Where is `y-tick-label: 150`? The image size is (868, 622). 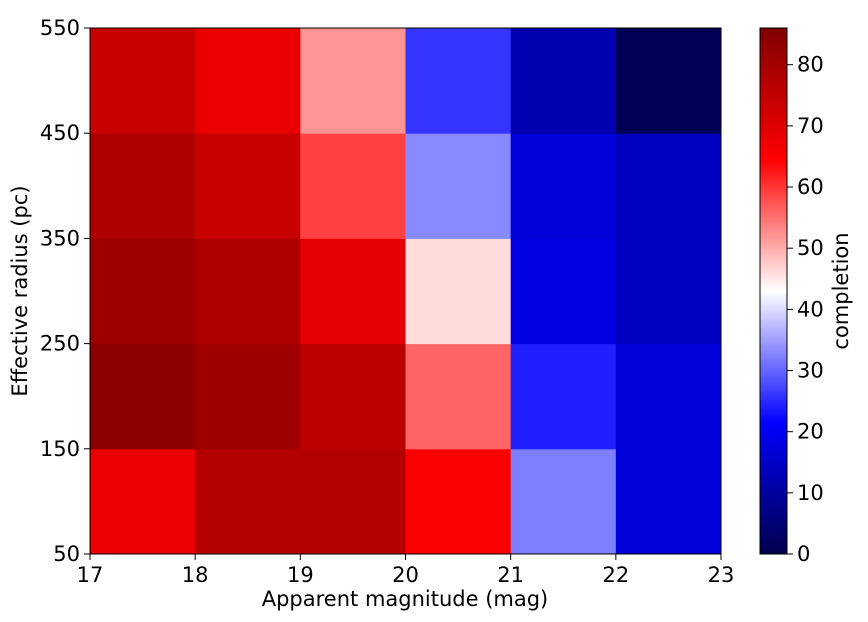 y-tick-label: 150 is located at coordinates (60, 449).